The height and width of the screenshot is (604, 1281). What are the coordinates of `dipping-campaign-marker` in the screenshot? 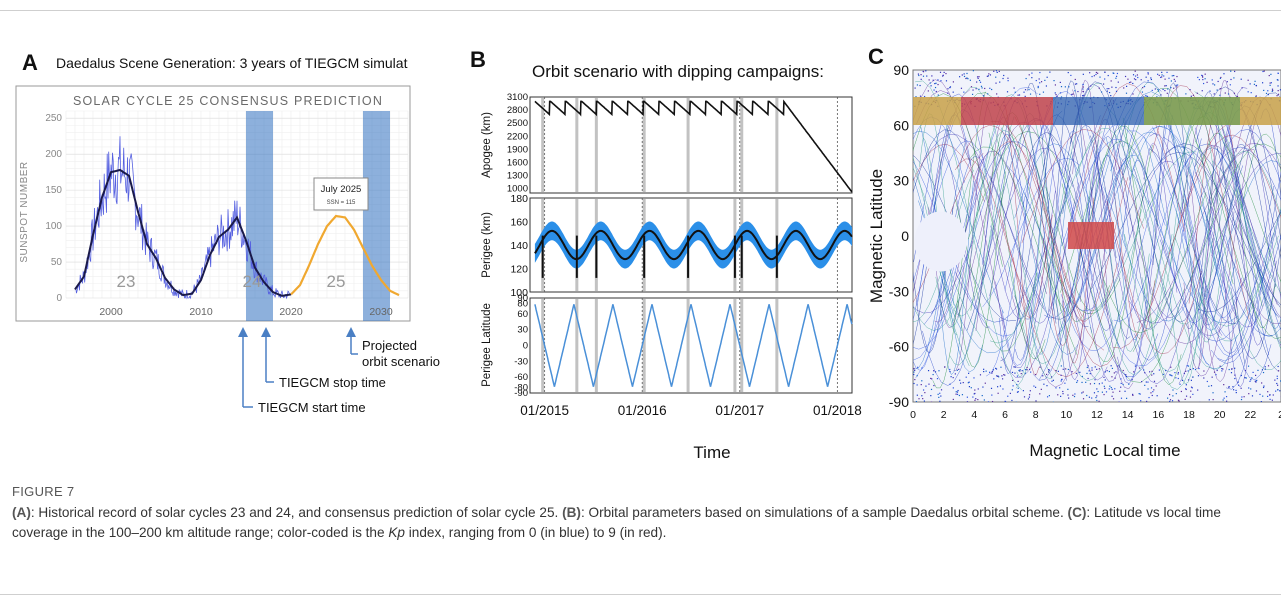 It's located at (596, 345).